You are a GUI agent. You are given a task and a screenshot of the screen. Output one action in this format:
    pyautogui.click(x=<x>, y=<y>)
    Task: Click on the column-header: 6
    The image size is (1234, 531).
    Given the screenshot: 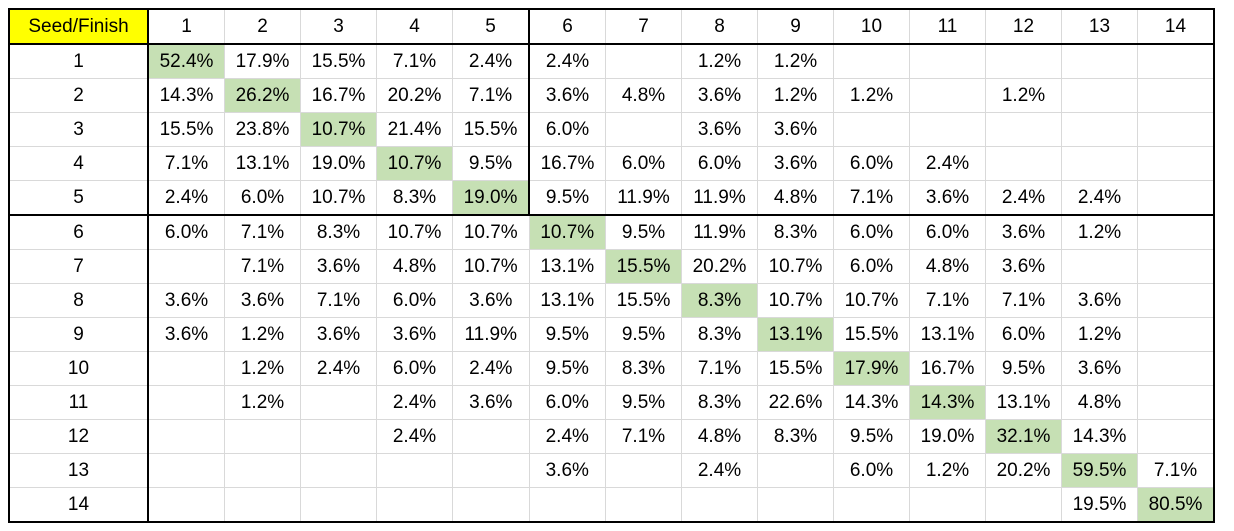 What is the action you would take?
    pyautogui.click(x=567, y=26)
    